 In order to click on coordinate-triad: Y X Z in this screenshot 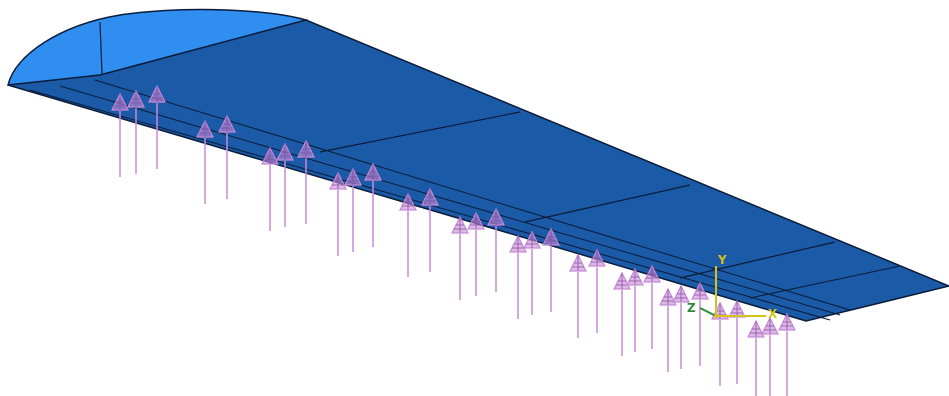, I will do `click(732, 287)`.